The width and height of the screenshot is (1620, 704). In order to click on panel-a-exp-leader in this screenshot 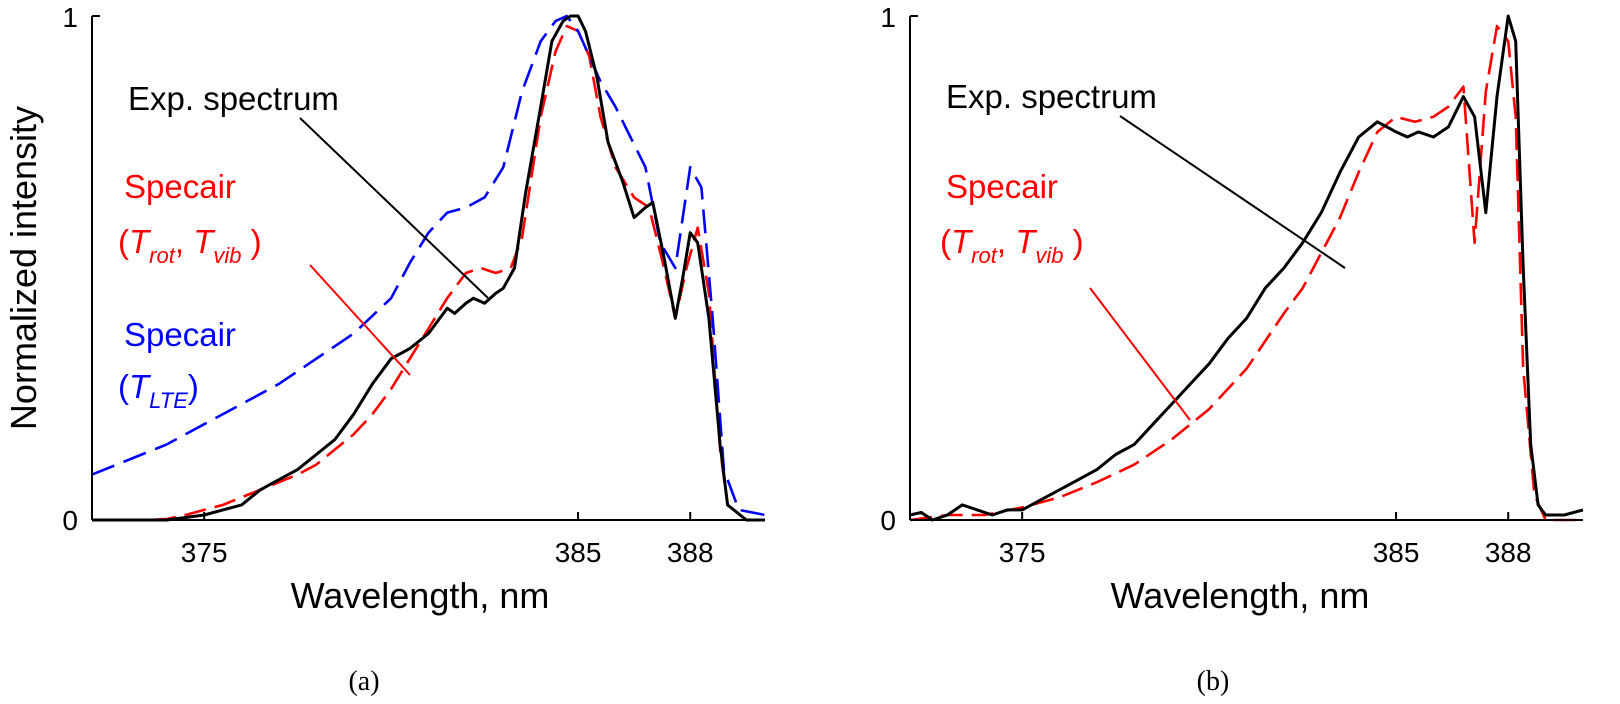, I will do `click(394, 208)`.